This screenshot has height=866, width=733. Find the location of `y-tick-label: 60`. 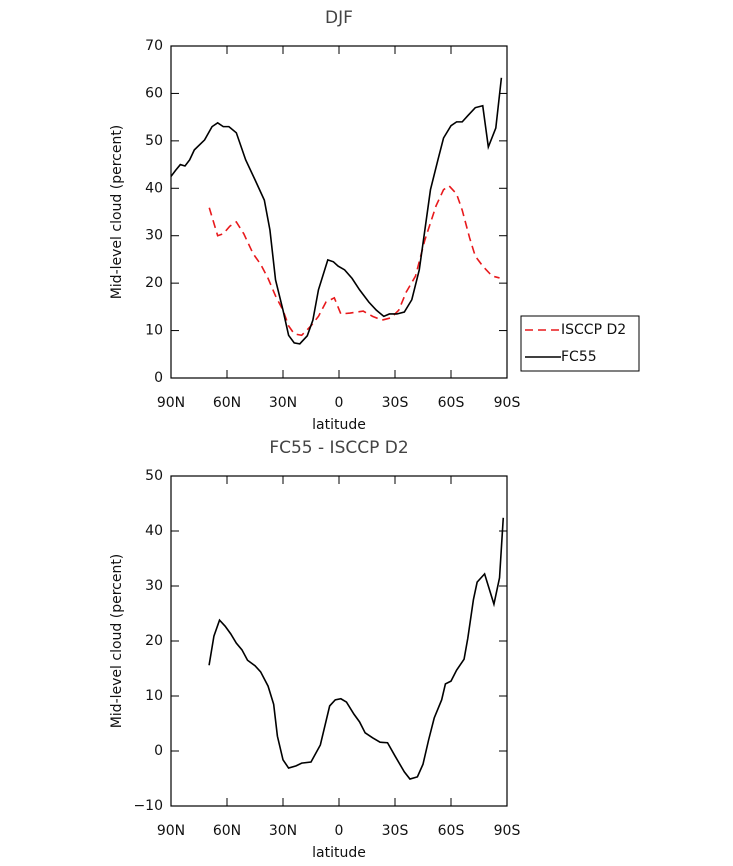

y-tick-label: 60 is located at coordinates (154, 93).